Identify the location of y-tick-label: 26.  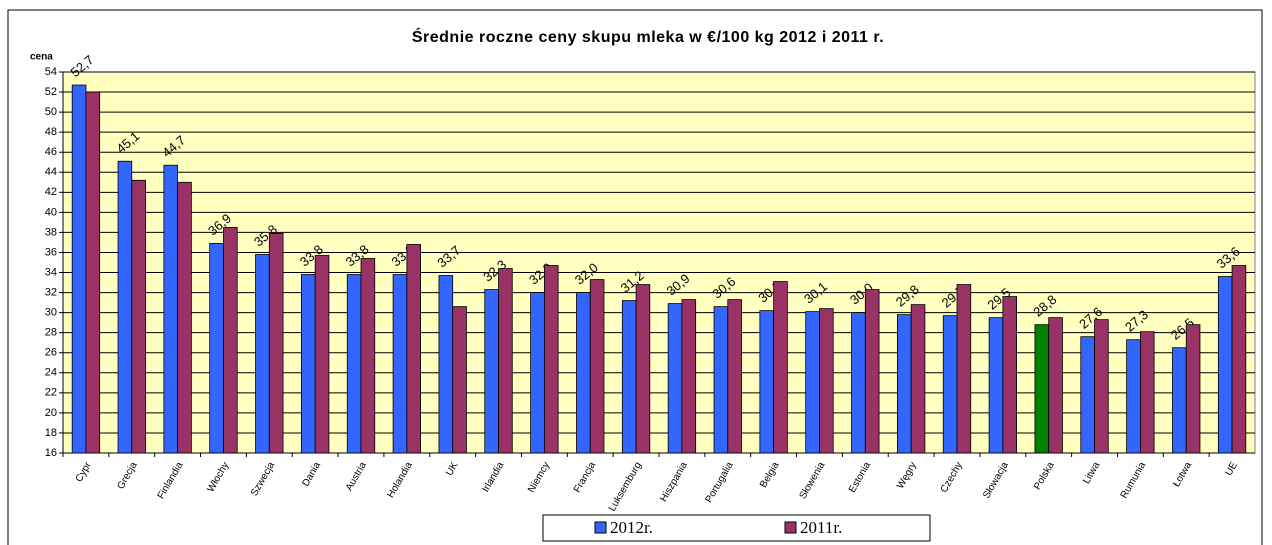
(51, 353).